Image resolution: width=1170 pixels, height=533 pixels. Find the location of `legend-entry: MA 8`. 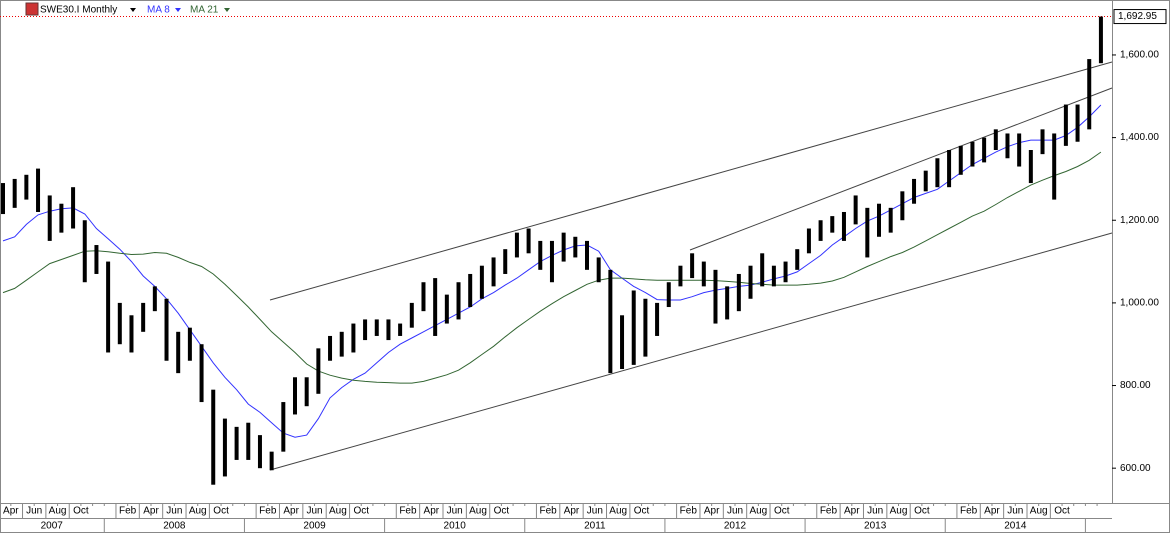

legend-entry: MA 8 is located at coordinates (158, 10).